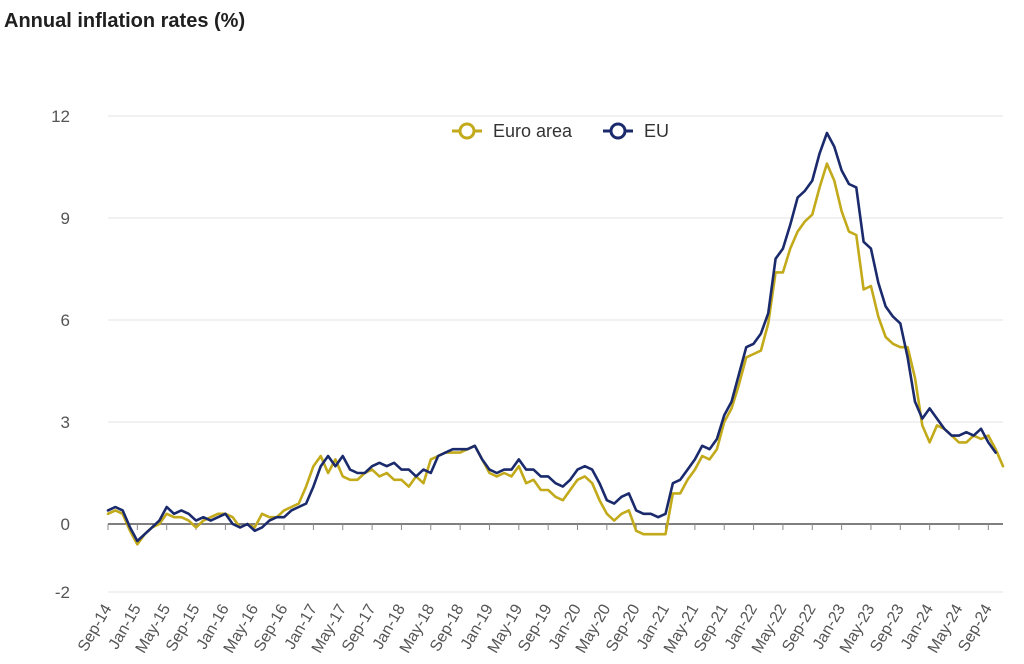  What do you see at coordinates (65, 422) in the screenshot?
I see `y-tick-label: 3` at bounding box center [65, 422].